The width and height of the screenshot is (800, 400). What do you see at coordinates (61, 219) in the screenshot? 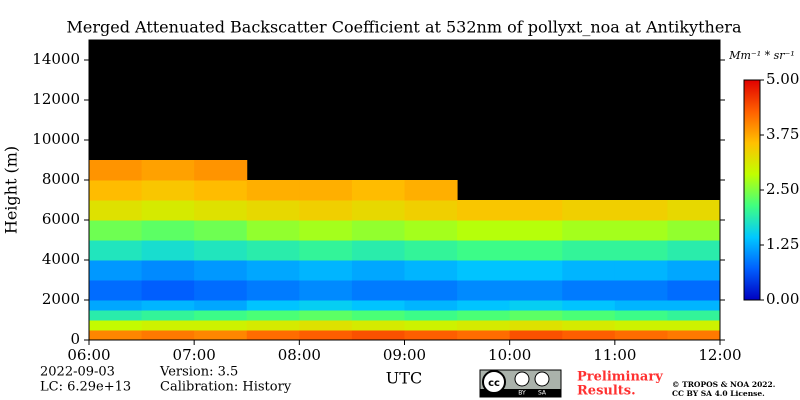
I see `y-tick-label: 6000` at bounding box center [61, 219].